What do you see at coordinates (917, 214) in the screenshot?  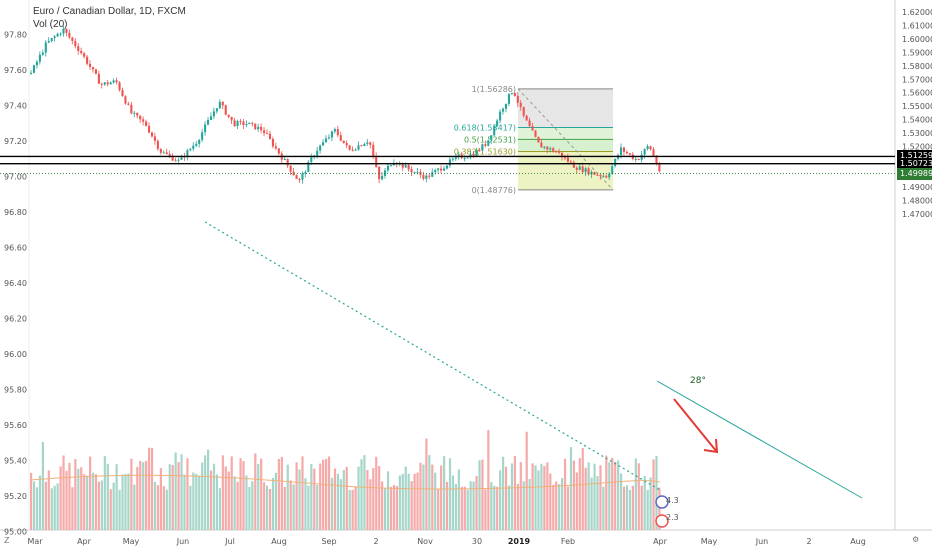 I see `right-axis-tick: 1.47000` at bounding box center [917, 214].